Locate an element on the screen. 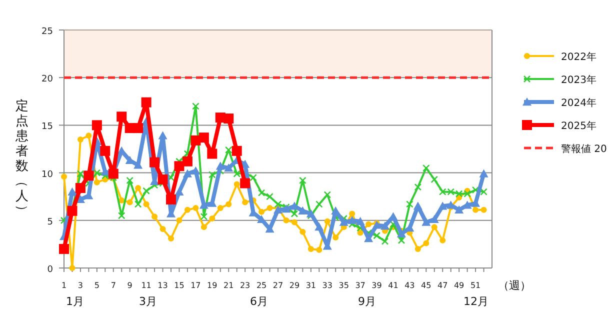 This screenshot has width=610, height=322. x-tick-label: 11 is located at coordinates (146, 285).